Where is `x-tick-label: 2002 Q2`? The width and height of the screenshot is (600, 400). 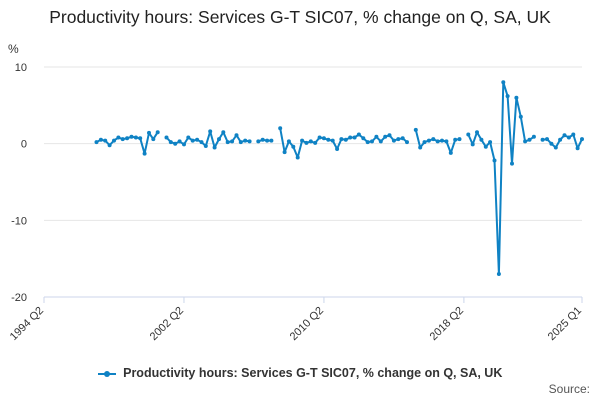 x-tick-label: 2002 Q2 is located at coordinates (167, 324).